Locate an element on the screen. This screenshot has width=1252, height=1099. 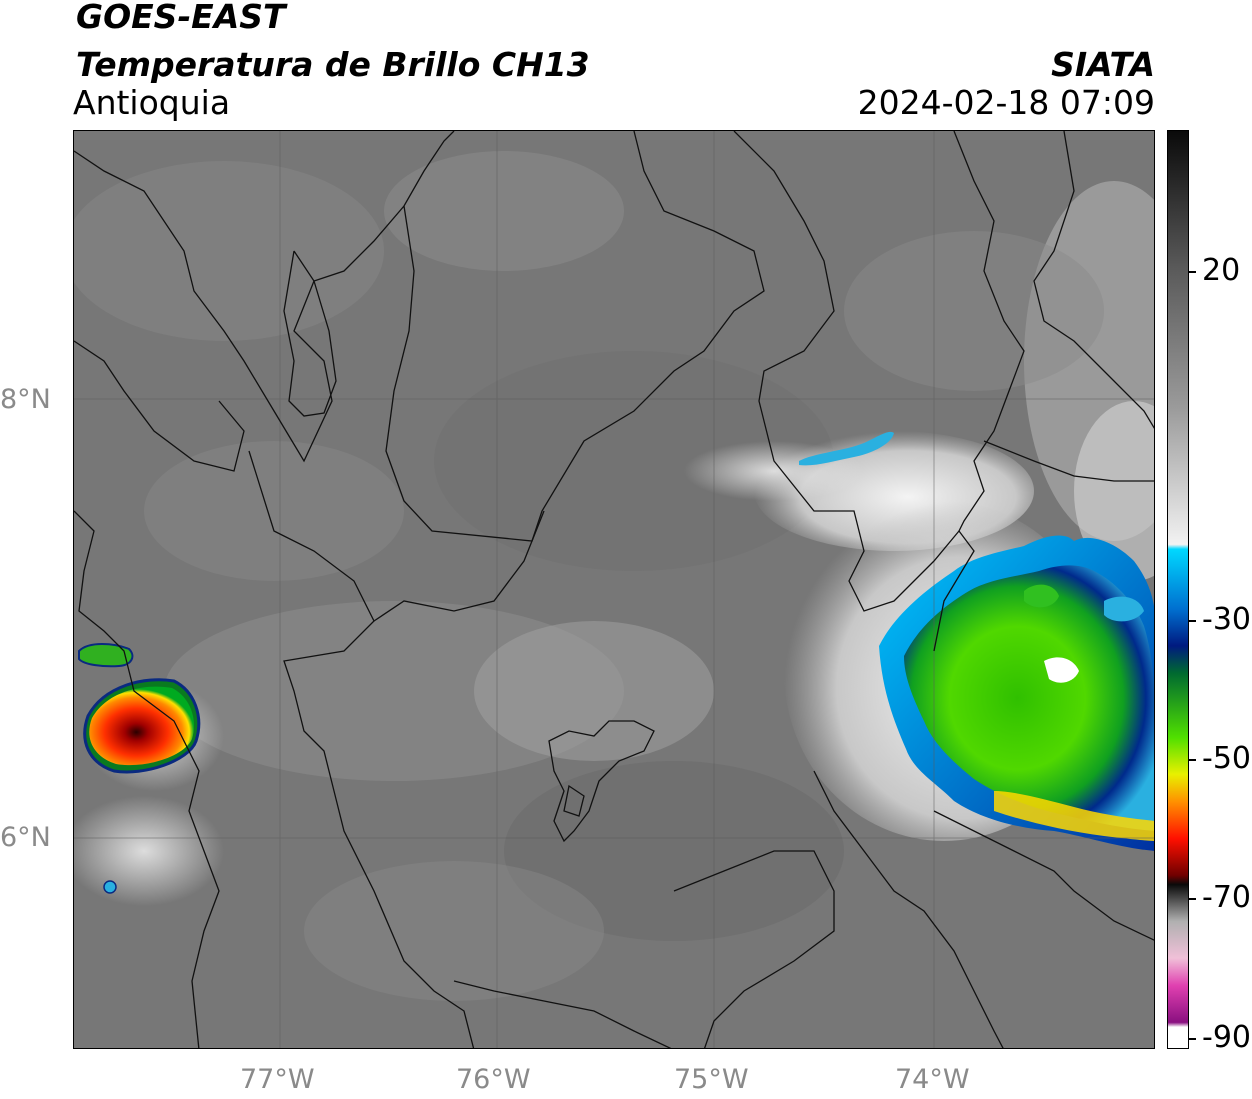
colorbar-label-minus30: -30 is located at coordinates (1226, 619).